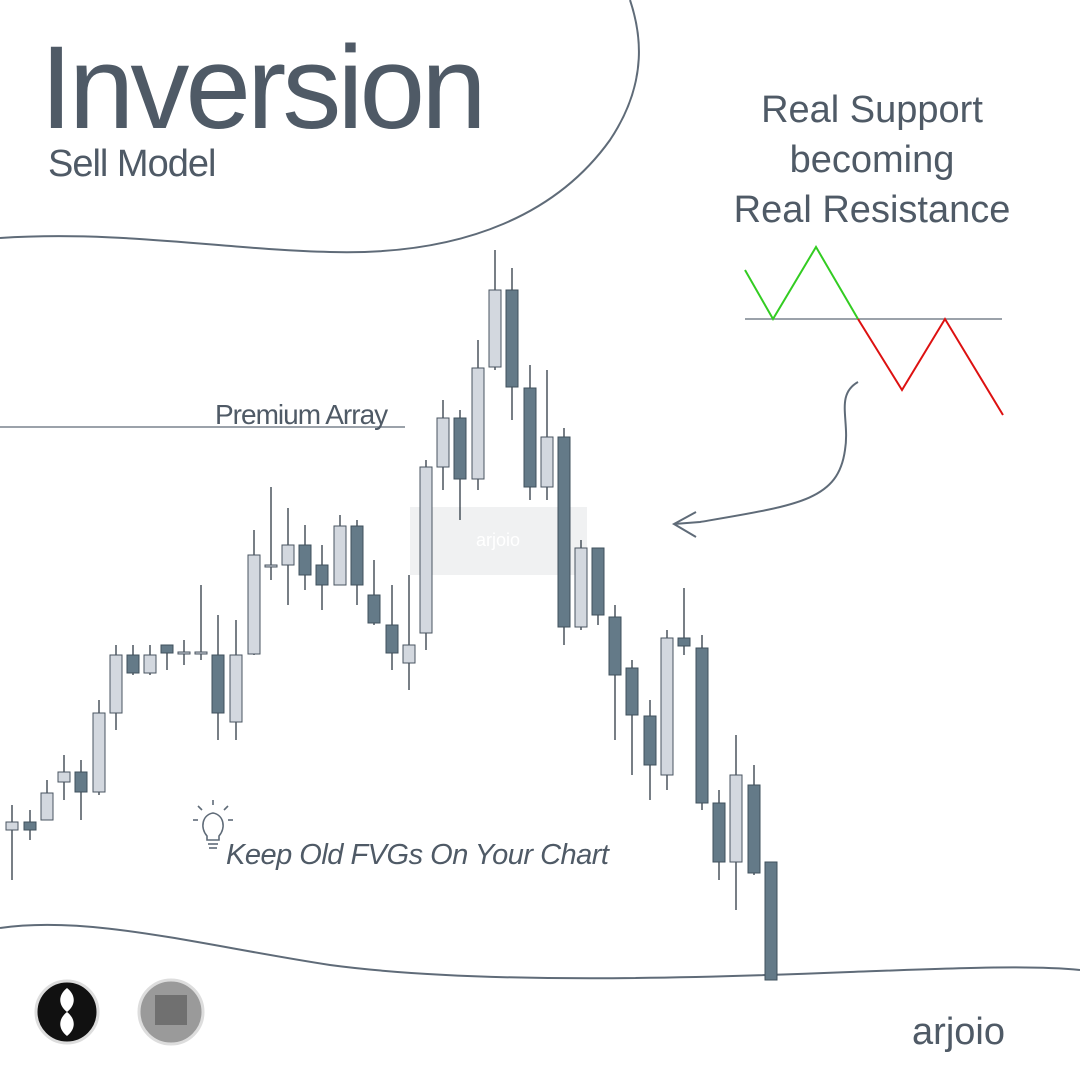 The width and height of the screenshot is (1080, 1080). I want to click on logo-mark, so click(67, 1012).